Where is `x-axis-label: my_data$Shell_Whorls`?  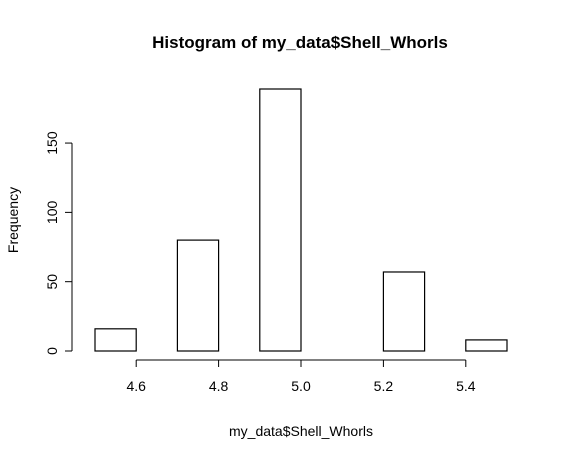 x-axis-label: my_data$Shell_Whorls is located at coordinates (301, 431).